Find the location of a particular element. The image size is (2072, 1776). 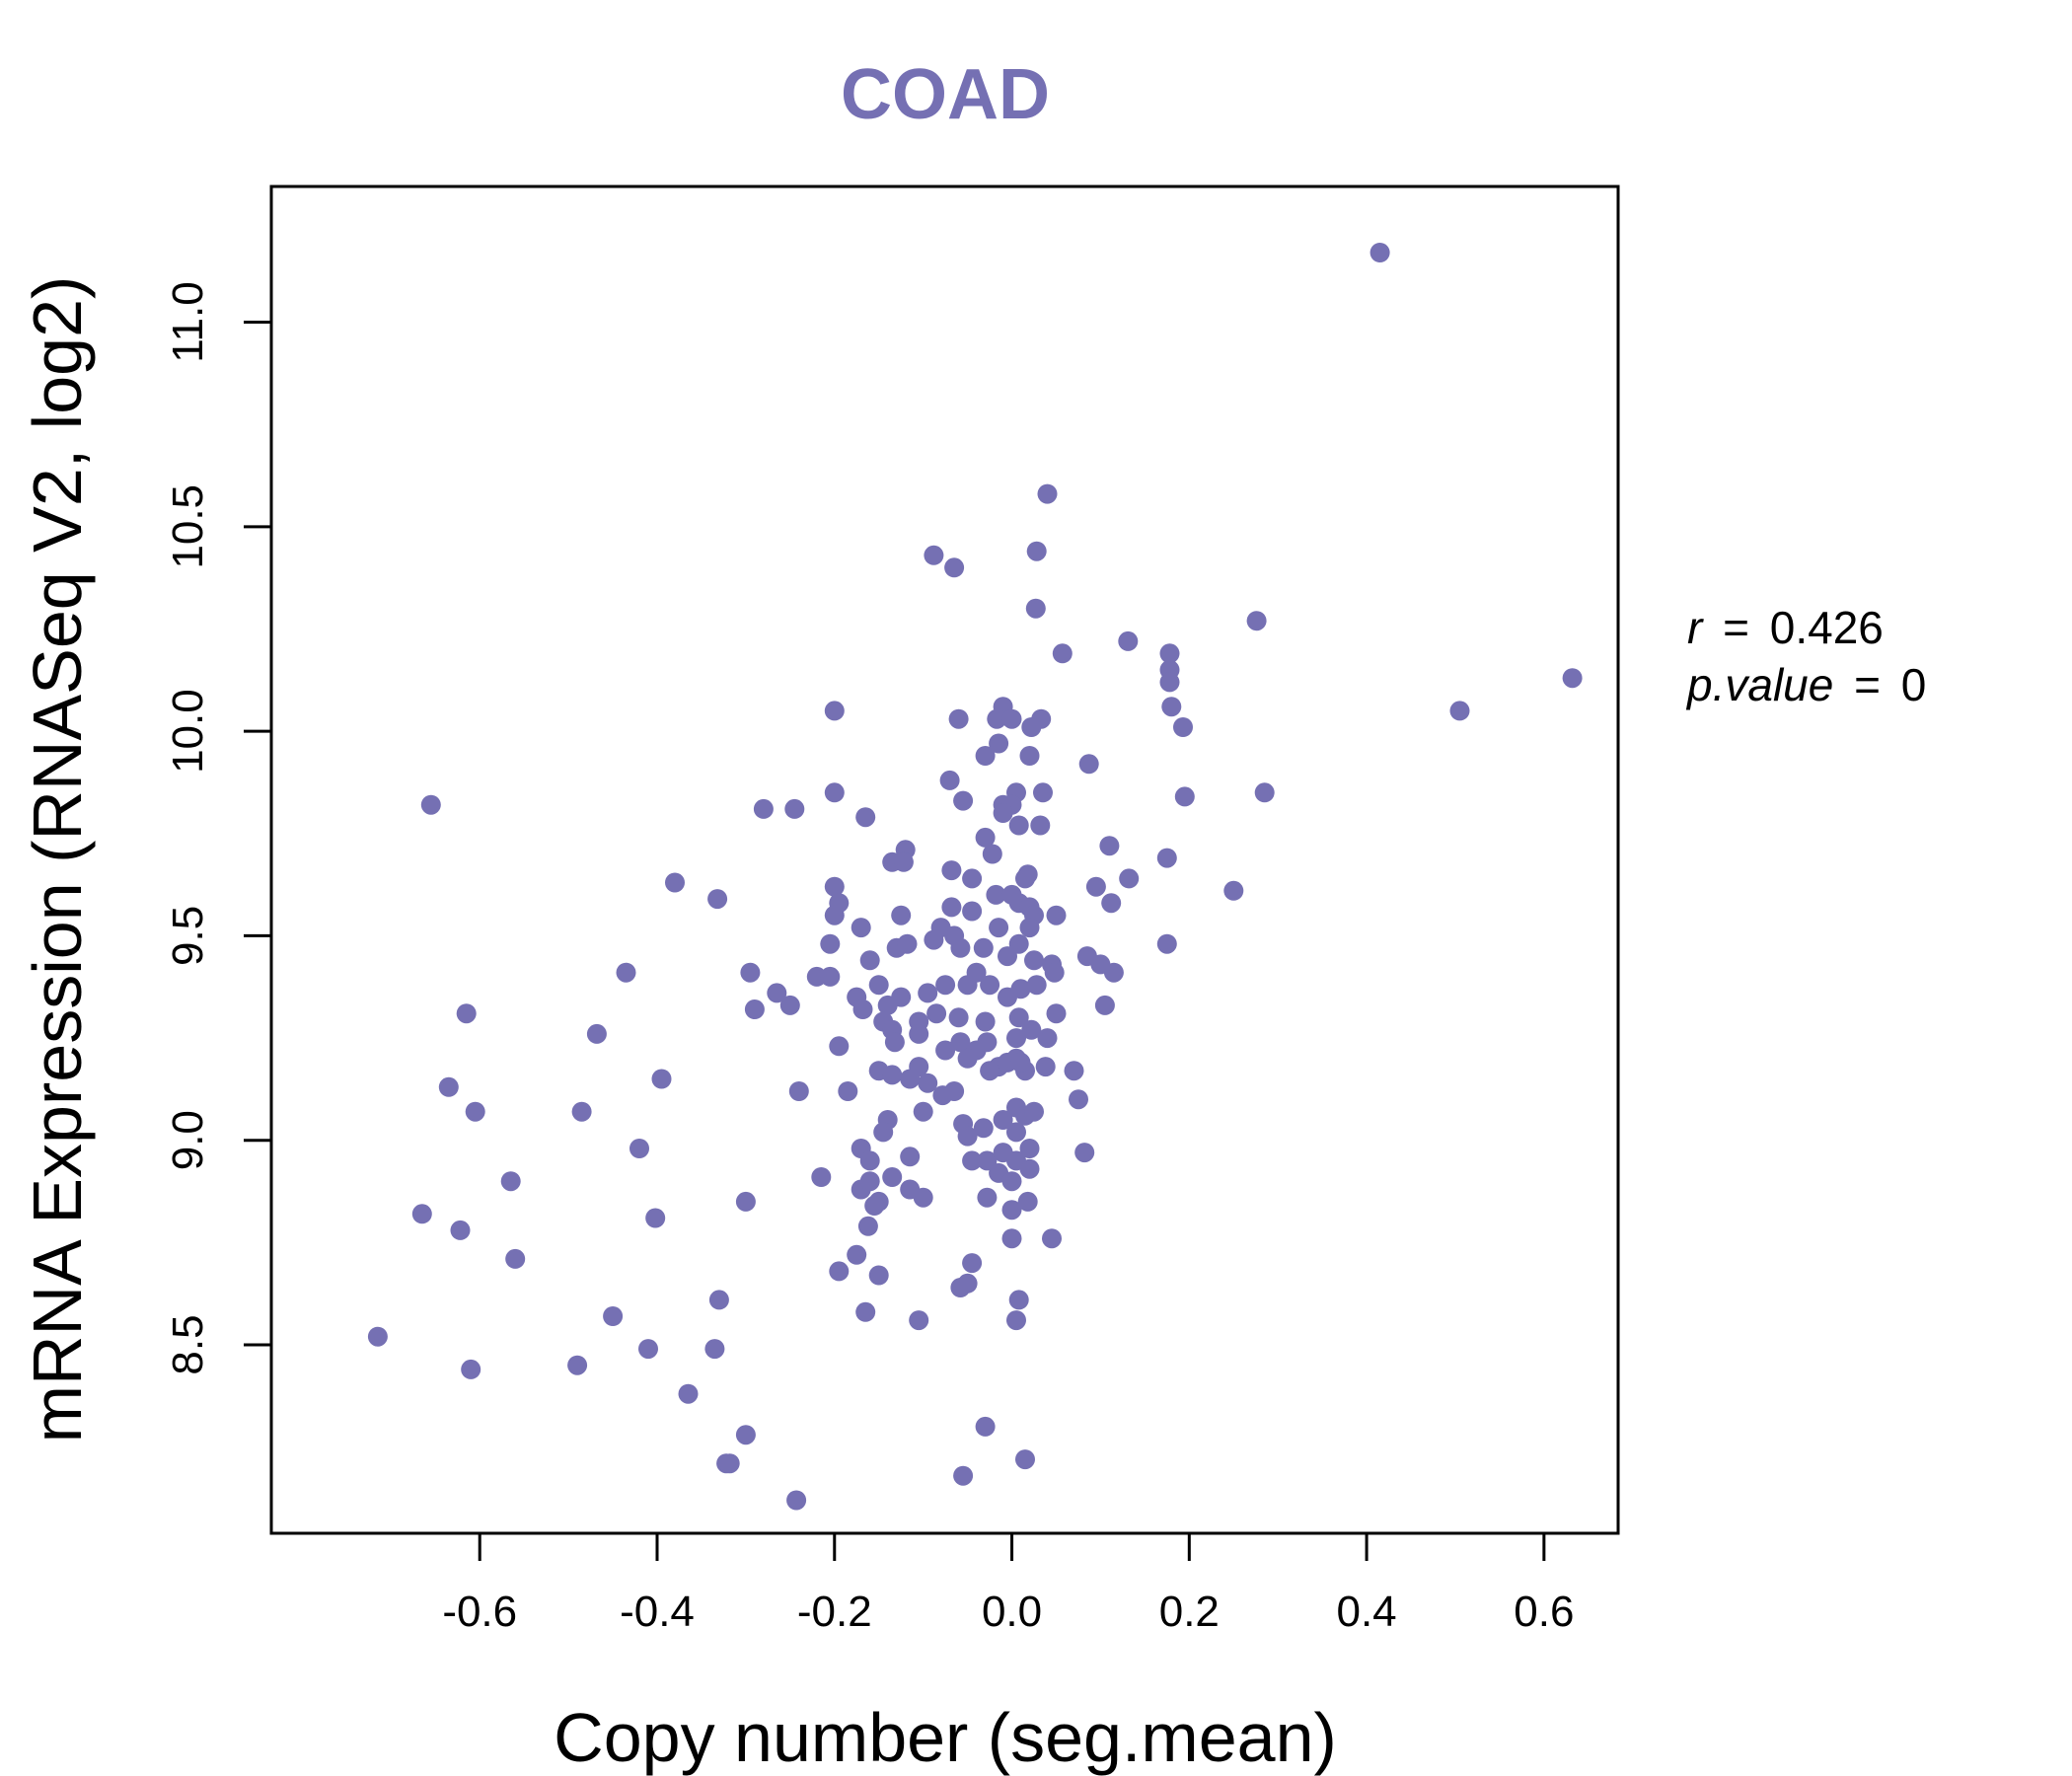

p-equals: = is located at coordinates (1868, 685).